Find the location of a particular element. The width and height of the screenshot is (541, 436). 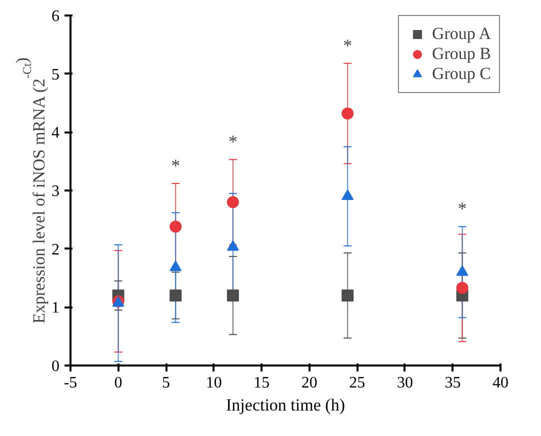

legend-label: Group B is located at coordinates (461, 54).